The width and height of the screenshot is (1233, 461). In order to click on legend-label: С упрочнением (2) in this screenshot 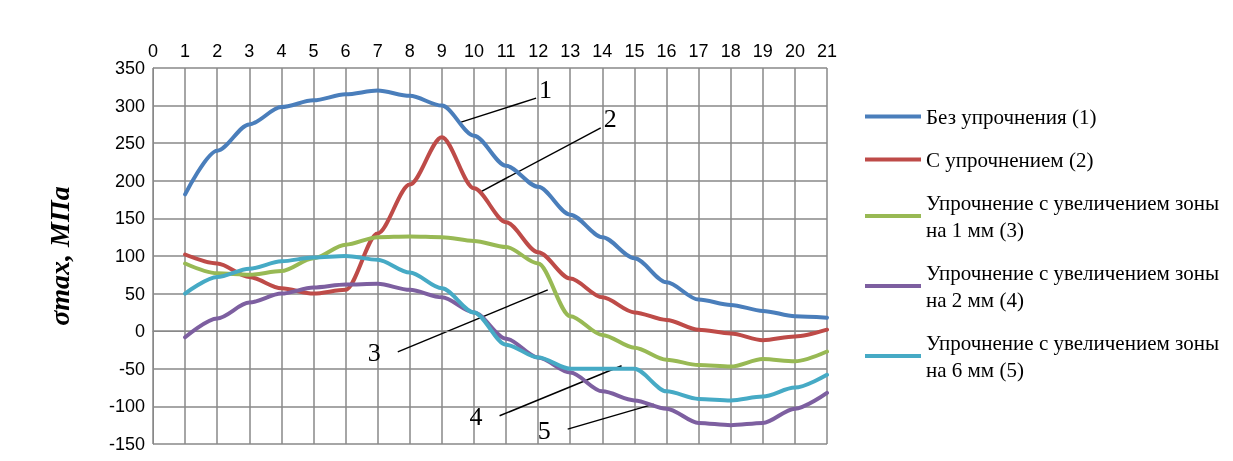, I will do `click(1010, 159)`.